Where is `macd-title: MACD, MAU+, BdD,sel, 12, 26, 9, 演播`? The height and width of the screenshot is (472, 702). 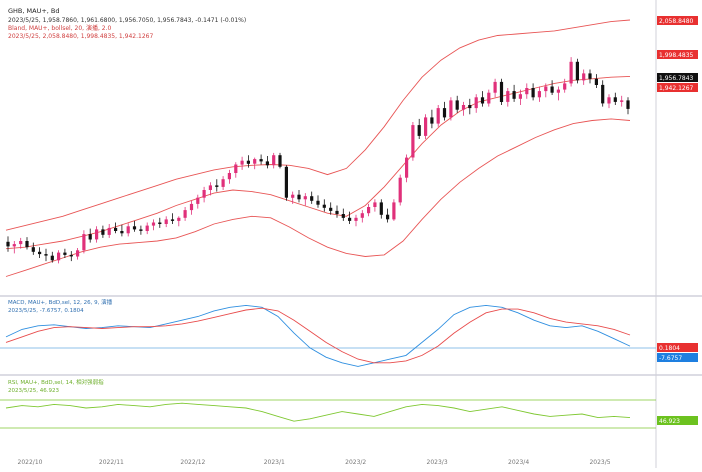
macd-title: MACD, MAU+, BdD,sel, 12, 26, 9, 演播 is located at coordinates (60, 302).